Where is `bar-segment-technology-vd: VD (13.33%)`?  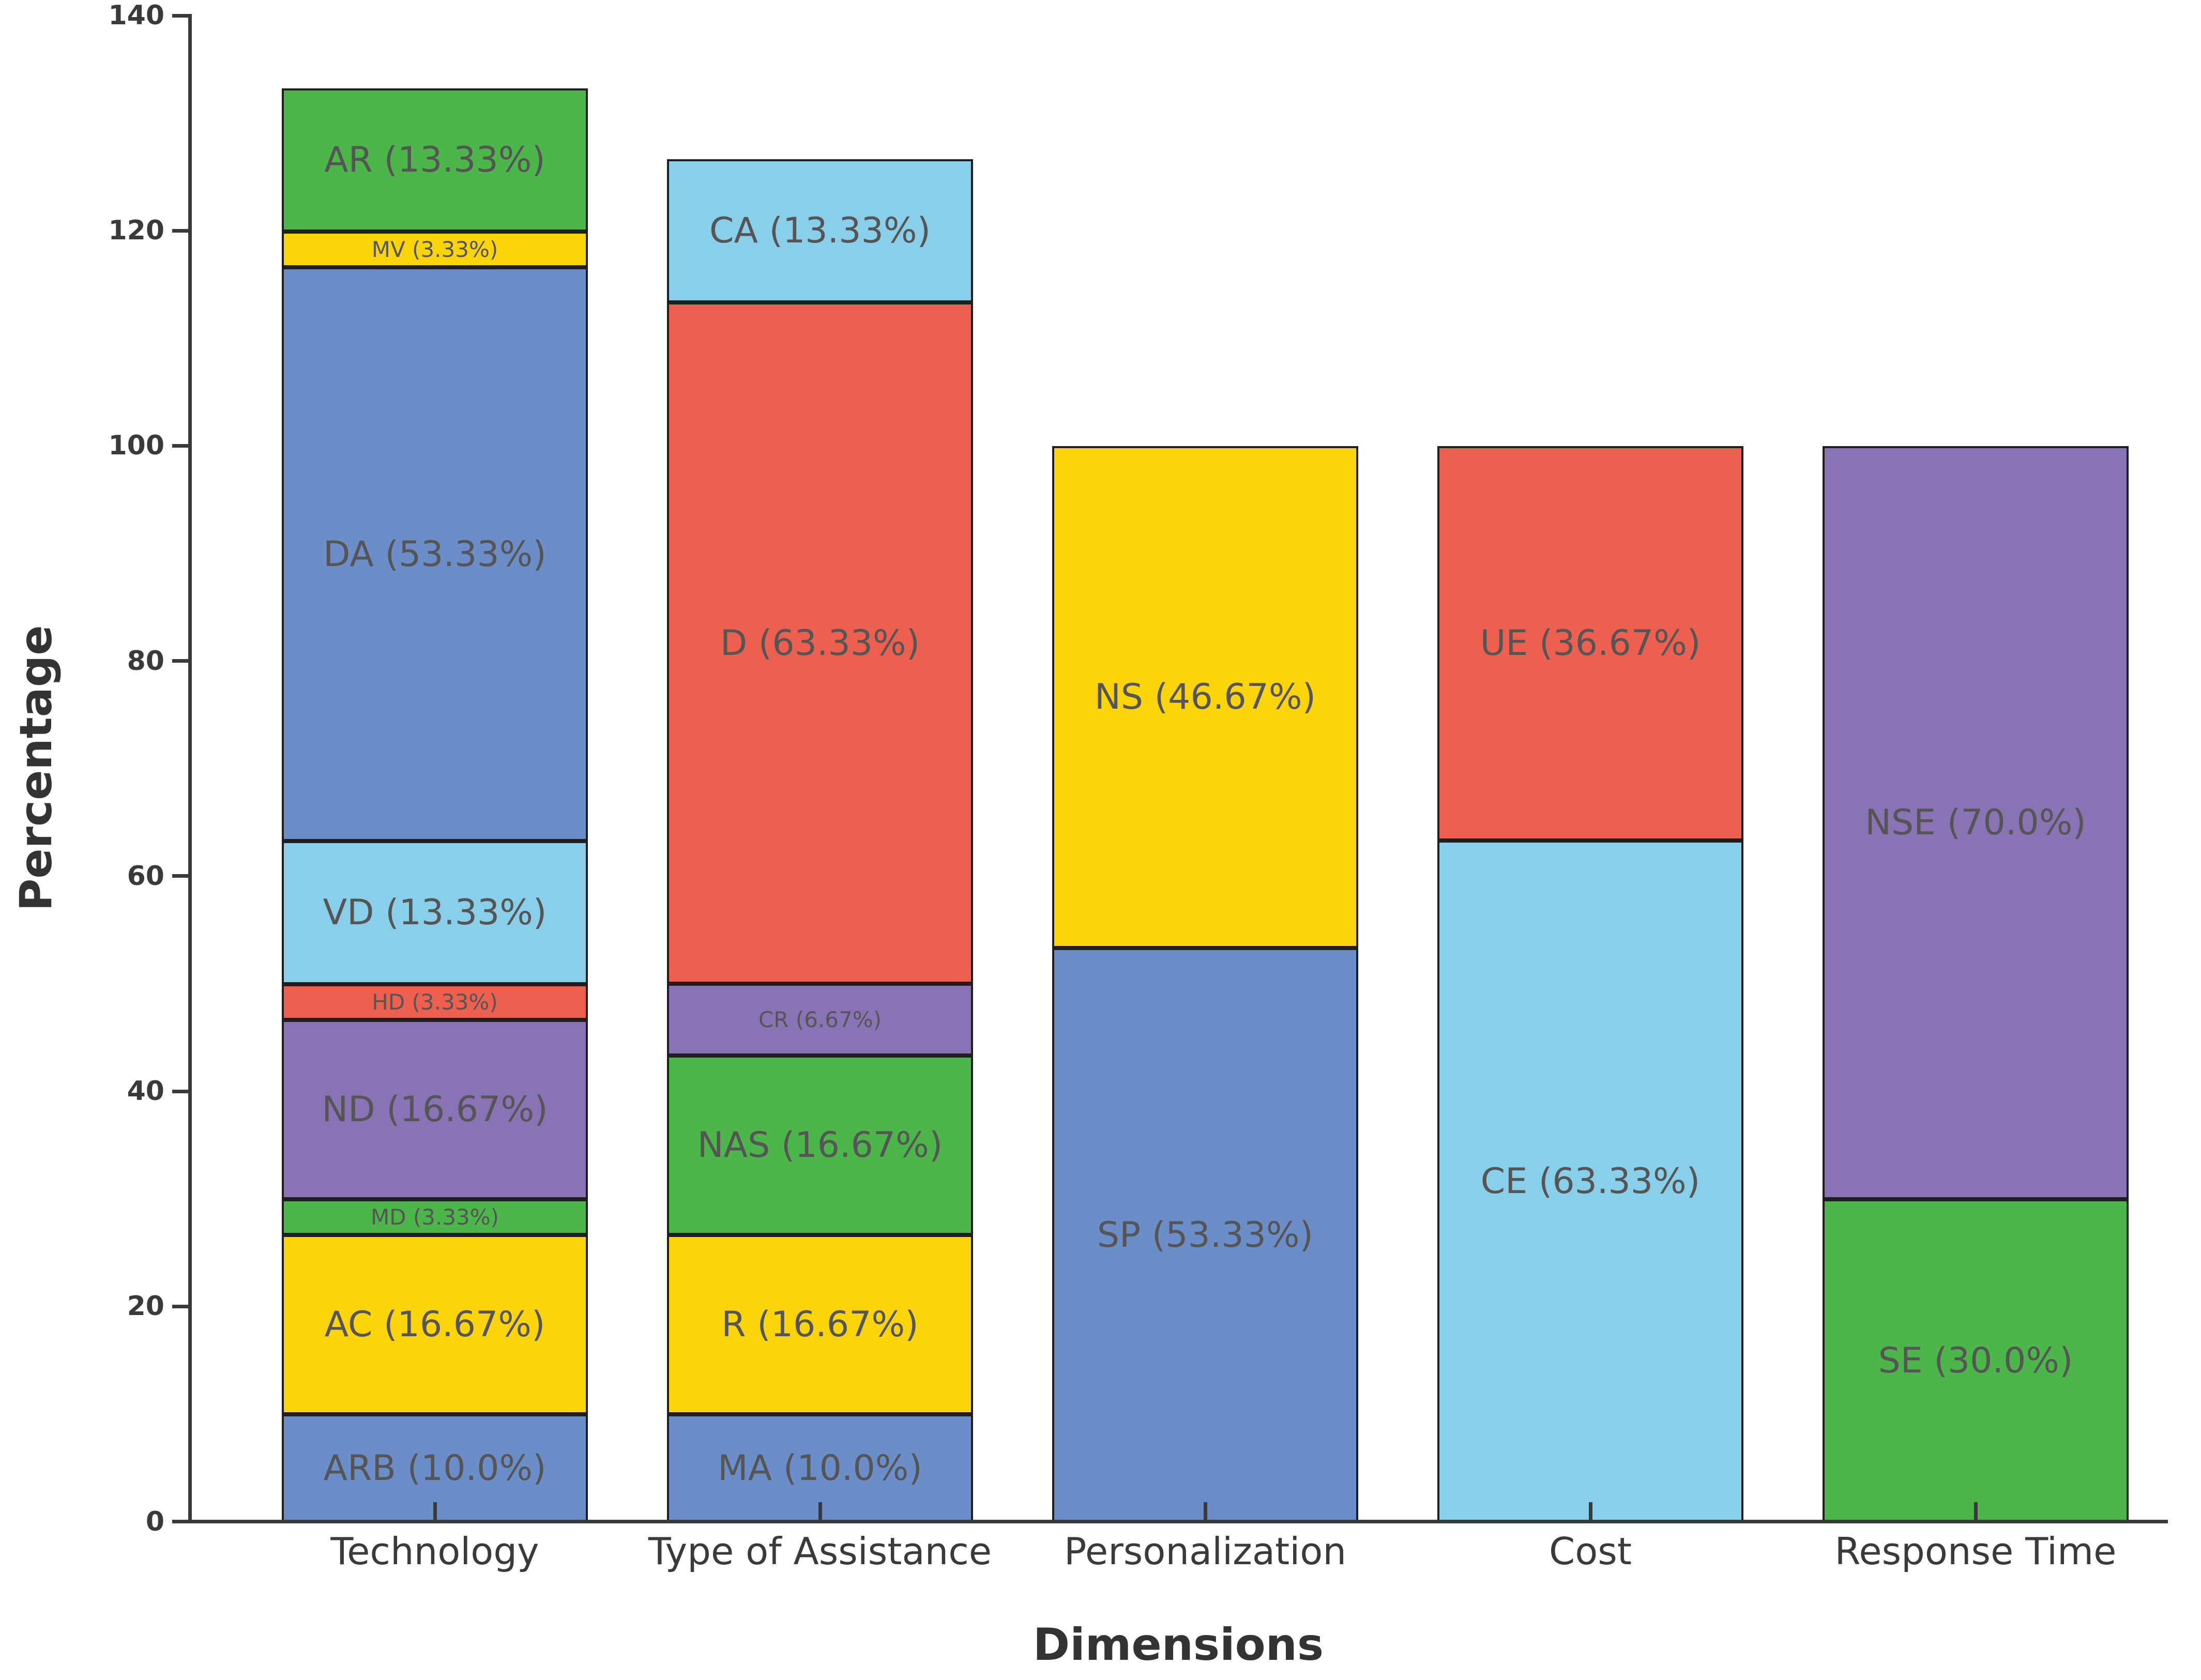
bar-segment-technology-vd: VD (13.33%) is located at coordinates (435, 912).